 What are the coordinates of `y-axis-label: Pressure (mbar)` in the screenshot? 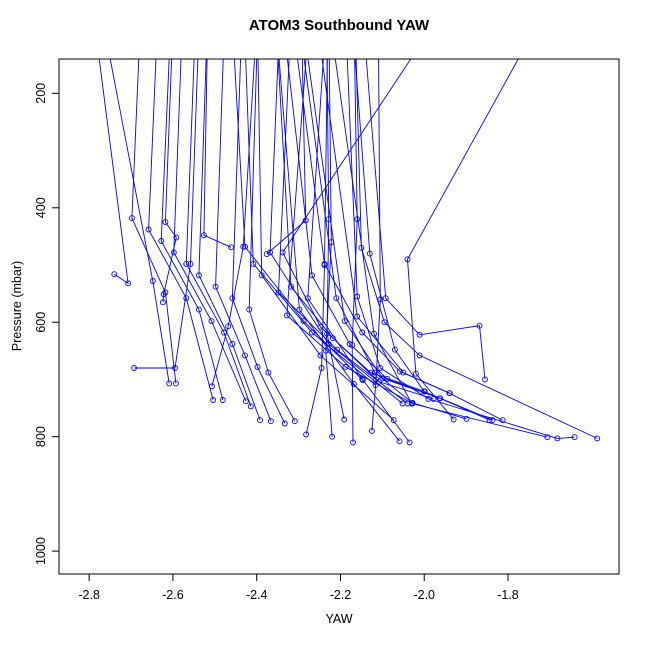 It's located at (17, 306).